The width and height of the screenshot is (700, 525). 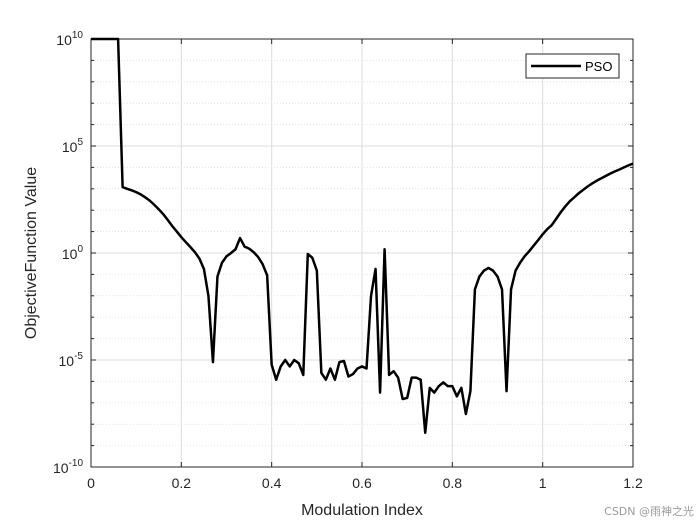 I want to click on y-tick-label-exponent: -5, so click(x=78, y=356).